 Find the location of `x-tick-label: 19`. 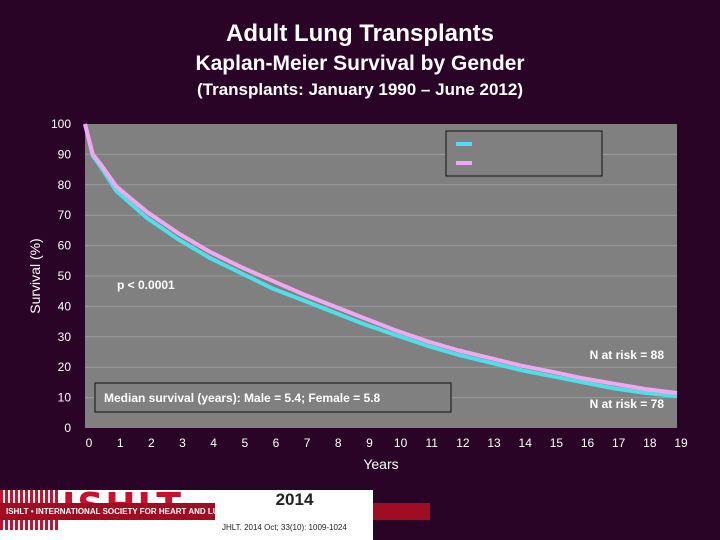

x-tick-label: 19 is located at coordinates (681, 443).